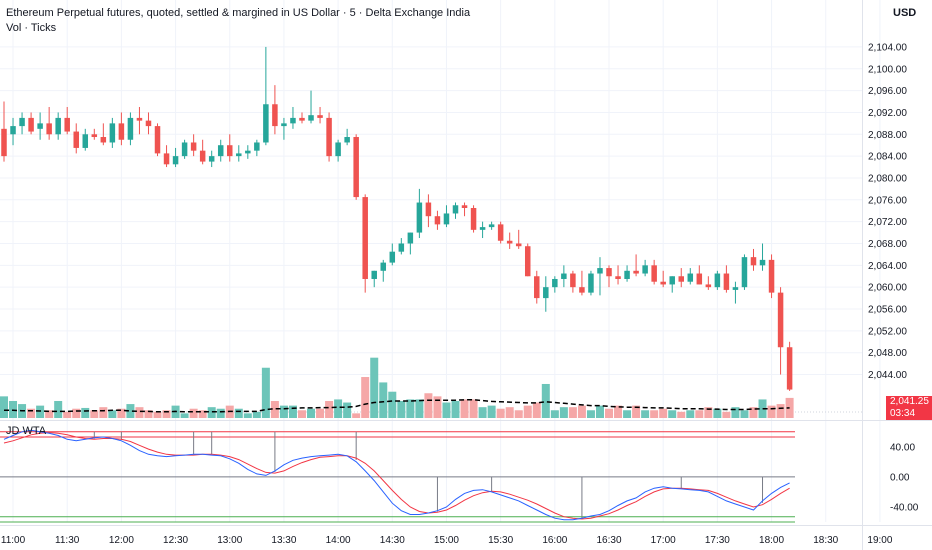 The image size is (932, 550). What do you see at coordinates (905, 13) in the screenshot?
I see `currency-label: USD` at bounding box center [905, 13].